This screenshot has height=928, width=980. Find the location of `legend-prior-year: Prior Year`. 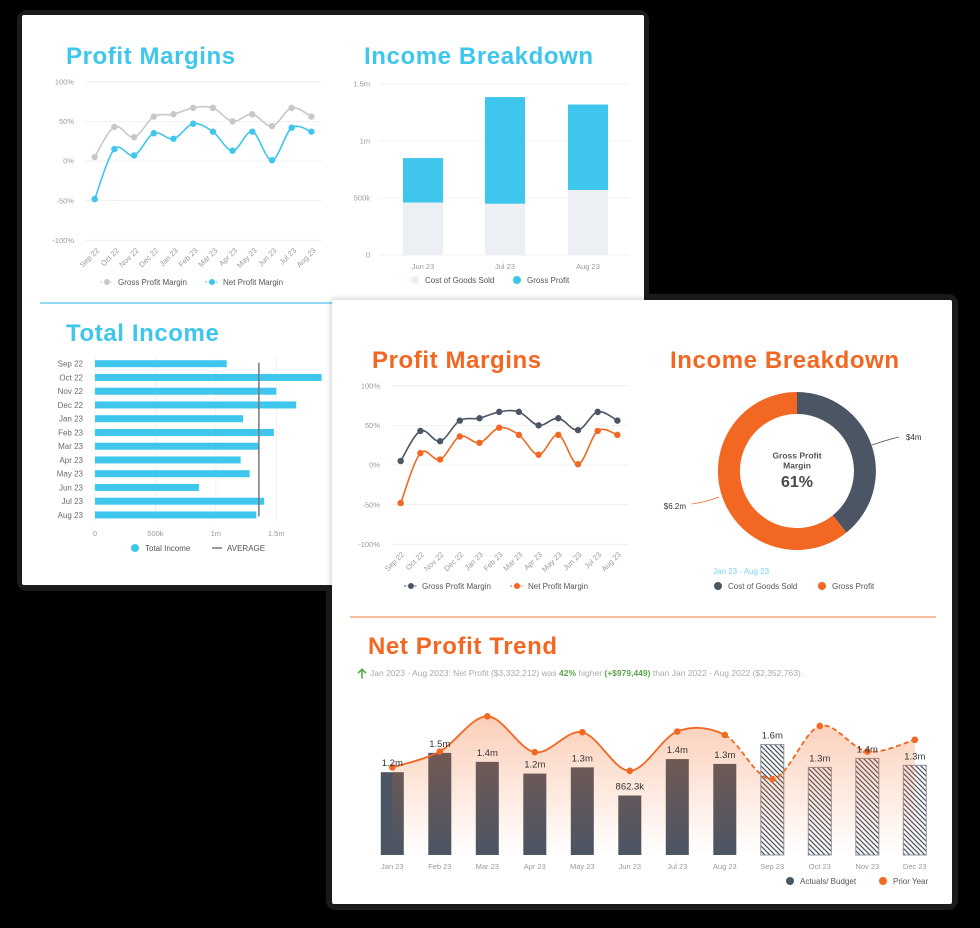

legend-prior-year: Prior Year is located at coordinates (903, 881).